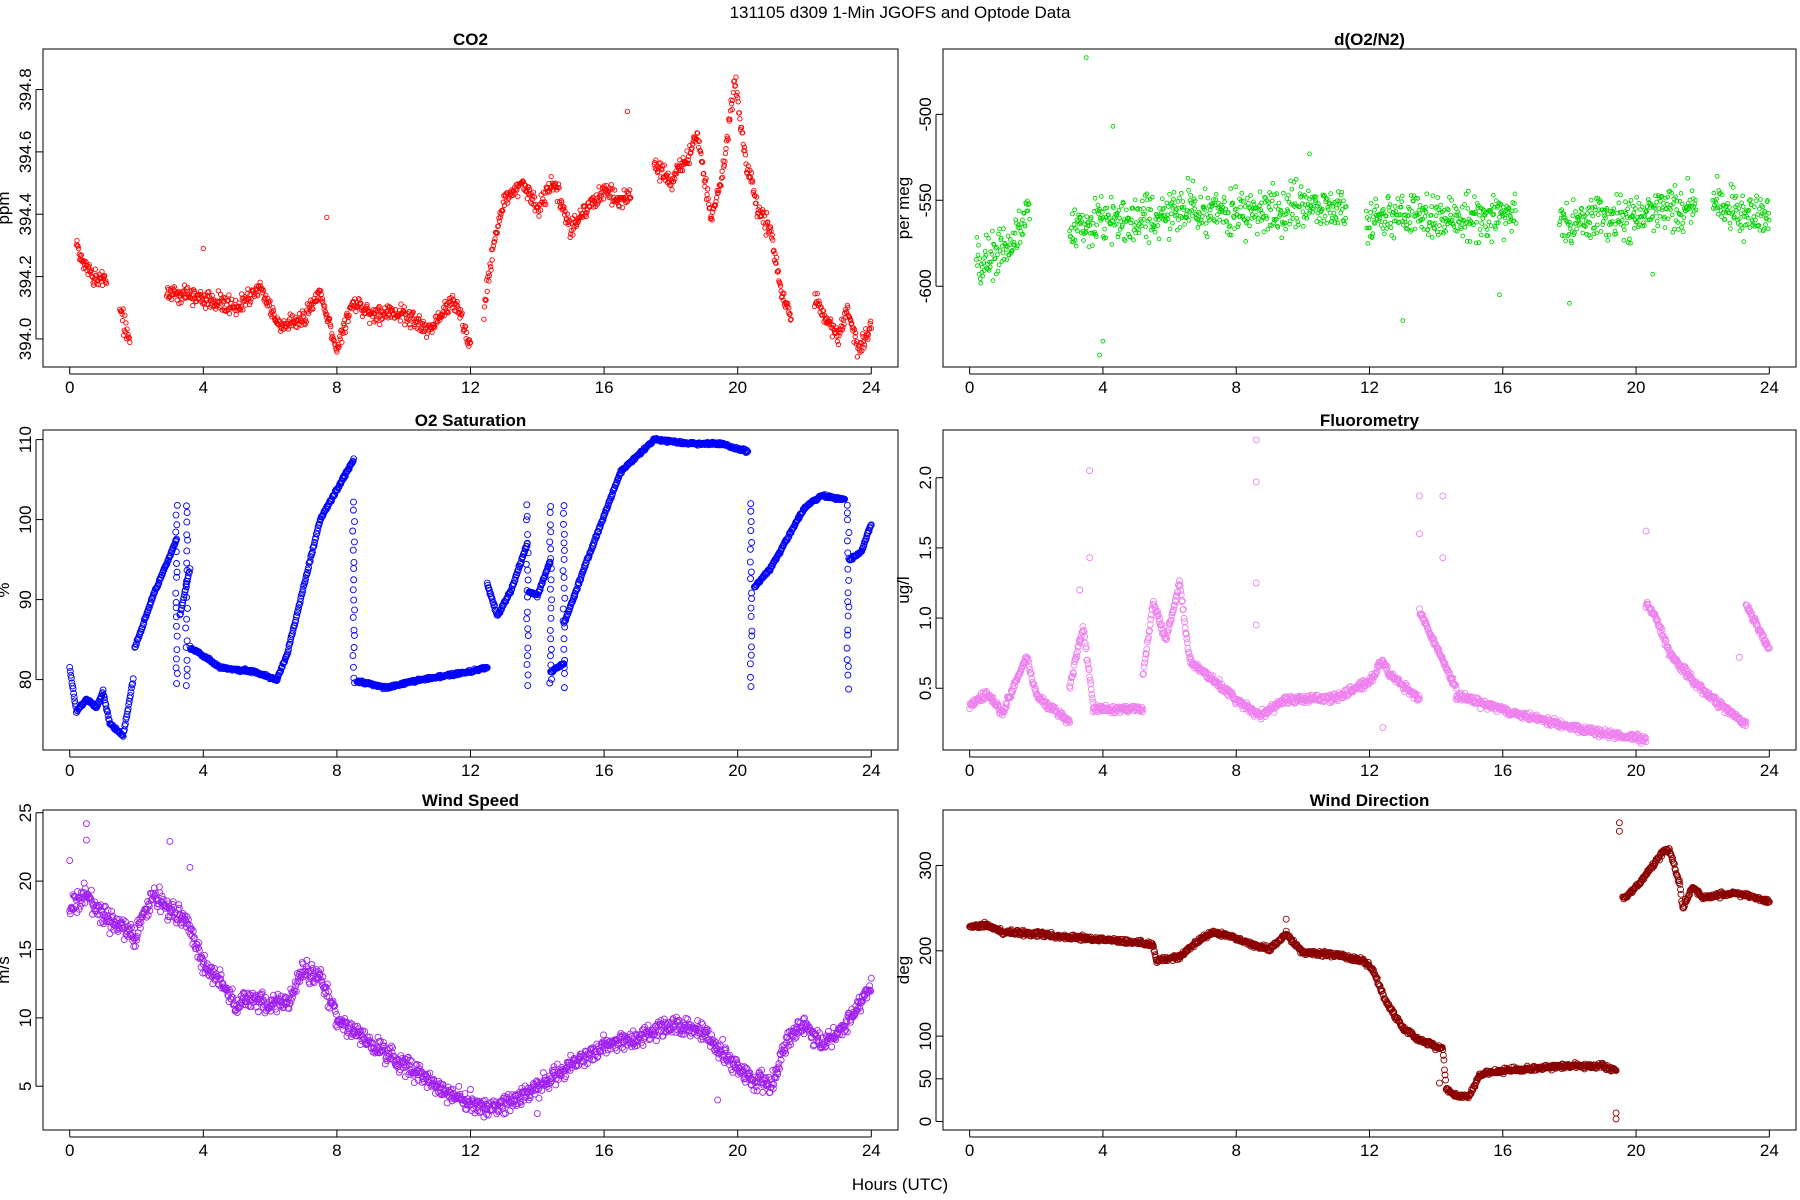  I want to click on x-tick-label: 24, so click(1769, 770).